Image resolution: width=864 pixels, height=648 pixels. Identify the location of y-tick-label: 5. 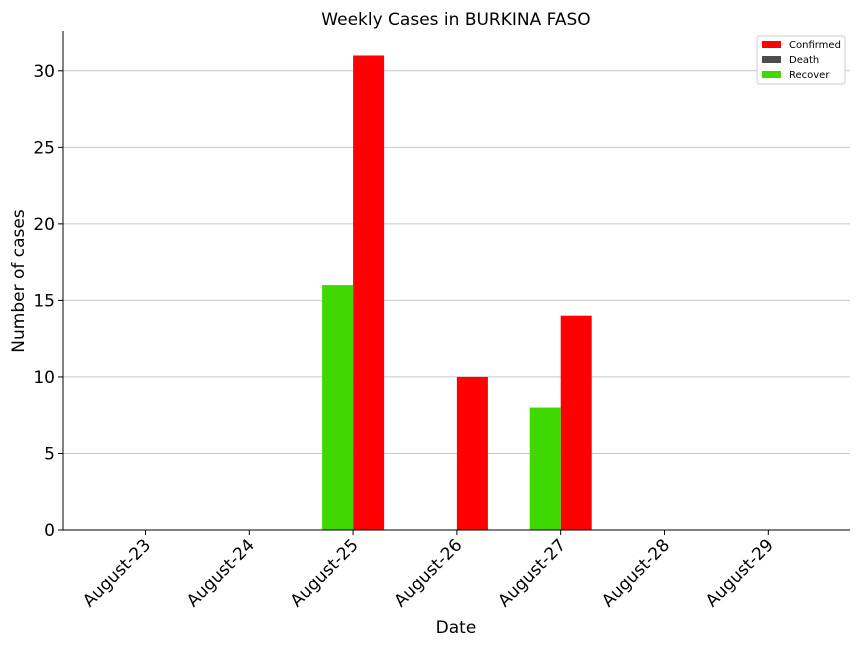
(49, 454).